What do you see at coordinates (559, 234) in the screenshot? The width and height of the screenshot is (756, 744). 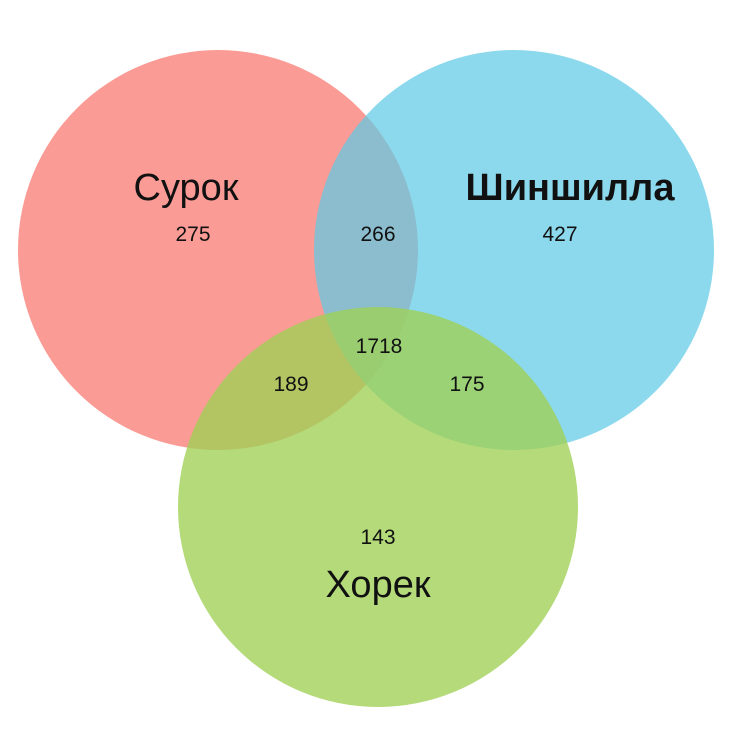 I see `count-only-b: 427` at bounding box center [559, 234].